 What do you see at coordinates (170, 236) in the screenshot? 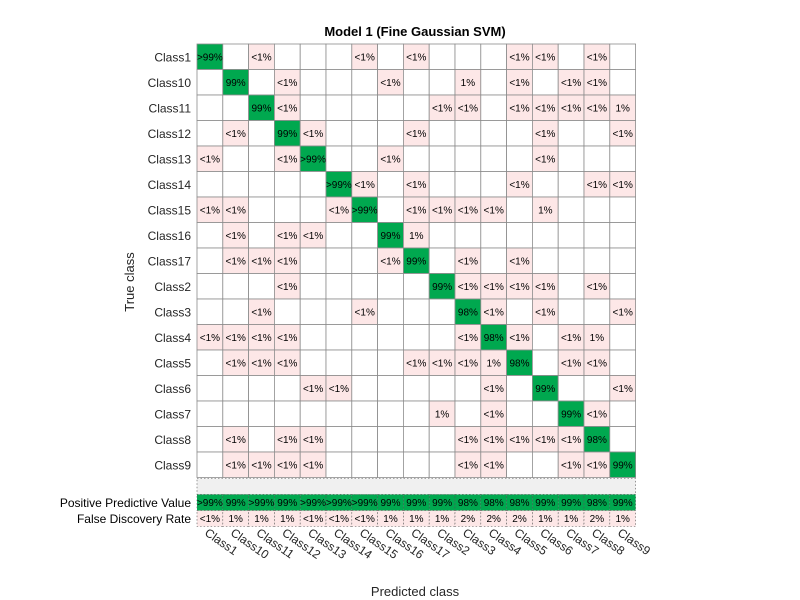
I see `y-tick-label: Class16` at bounding box center [170, 236].